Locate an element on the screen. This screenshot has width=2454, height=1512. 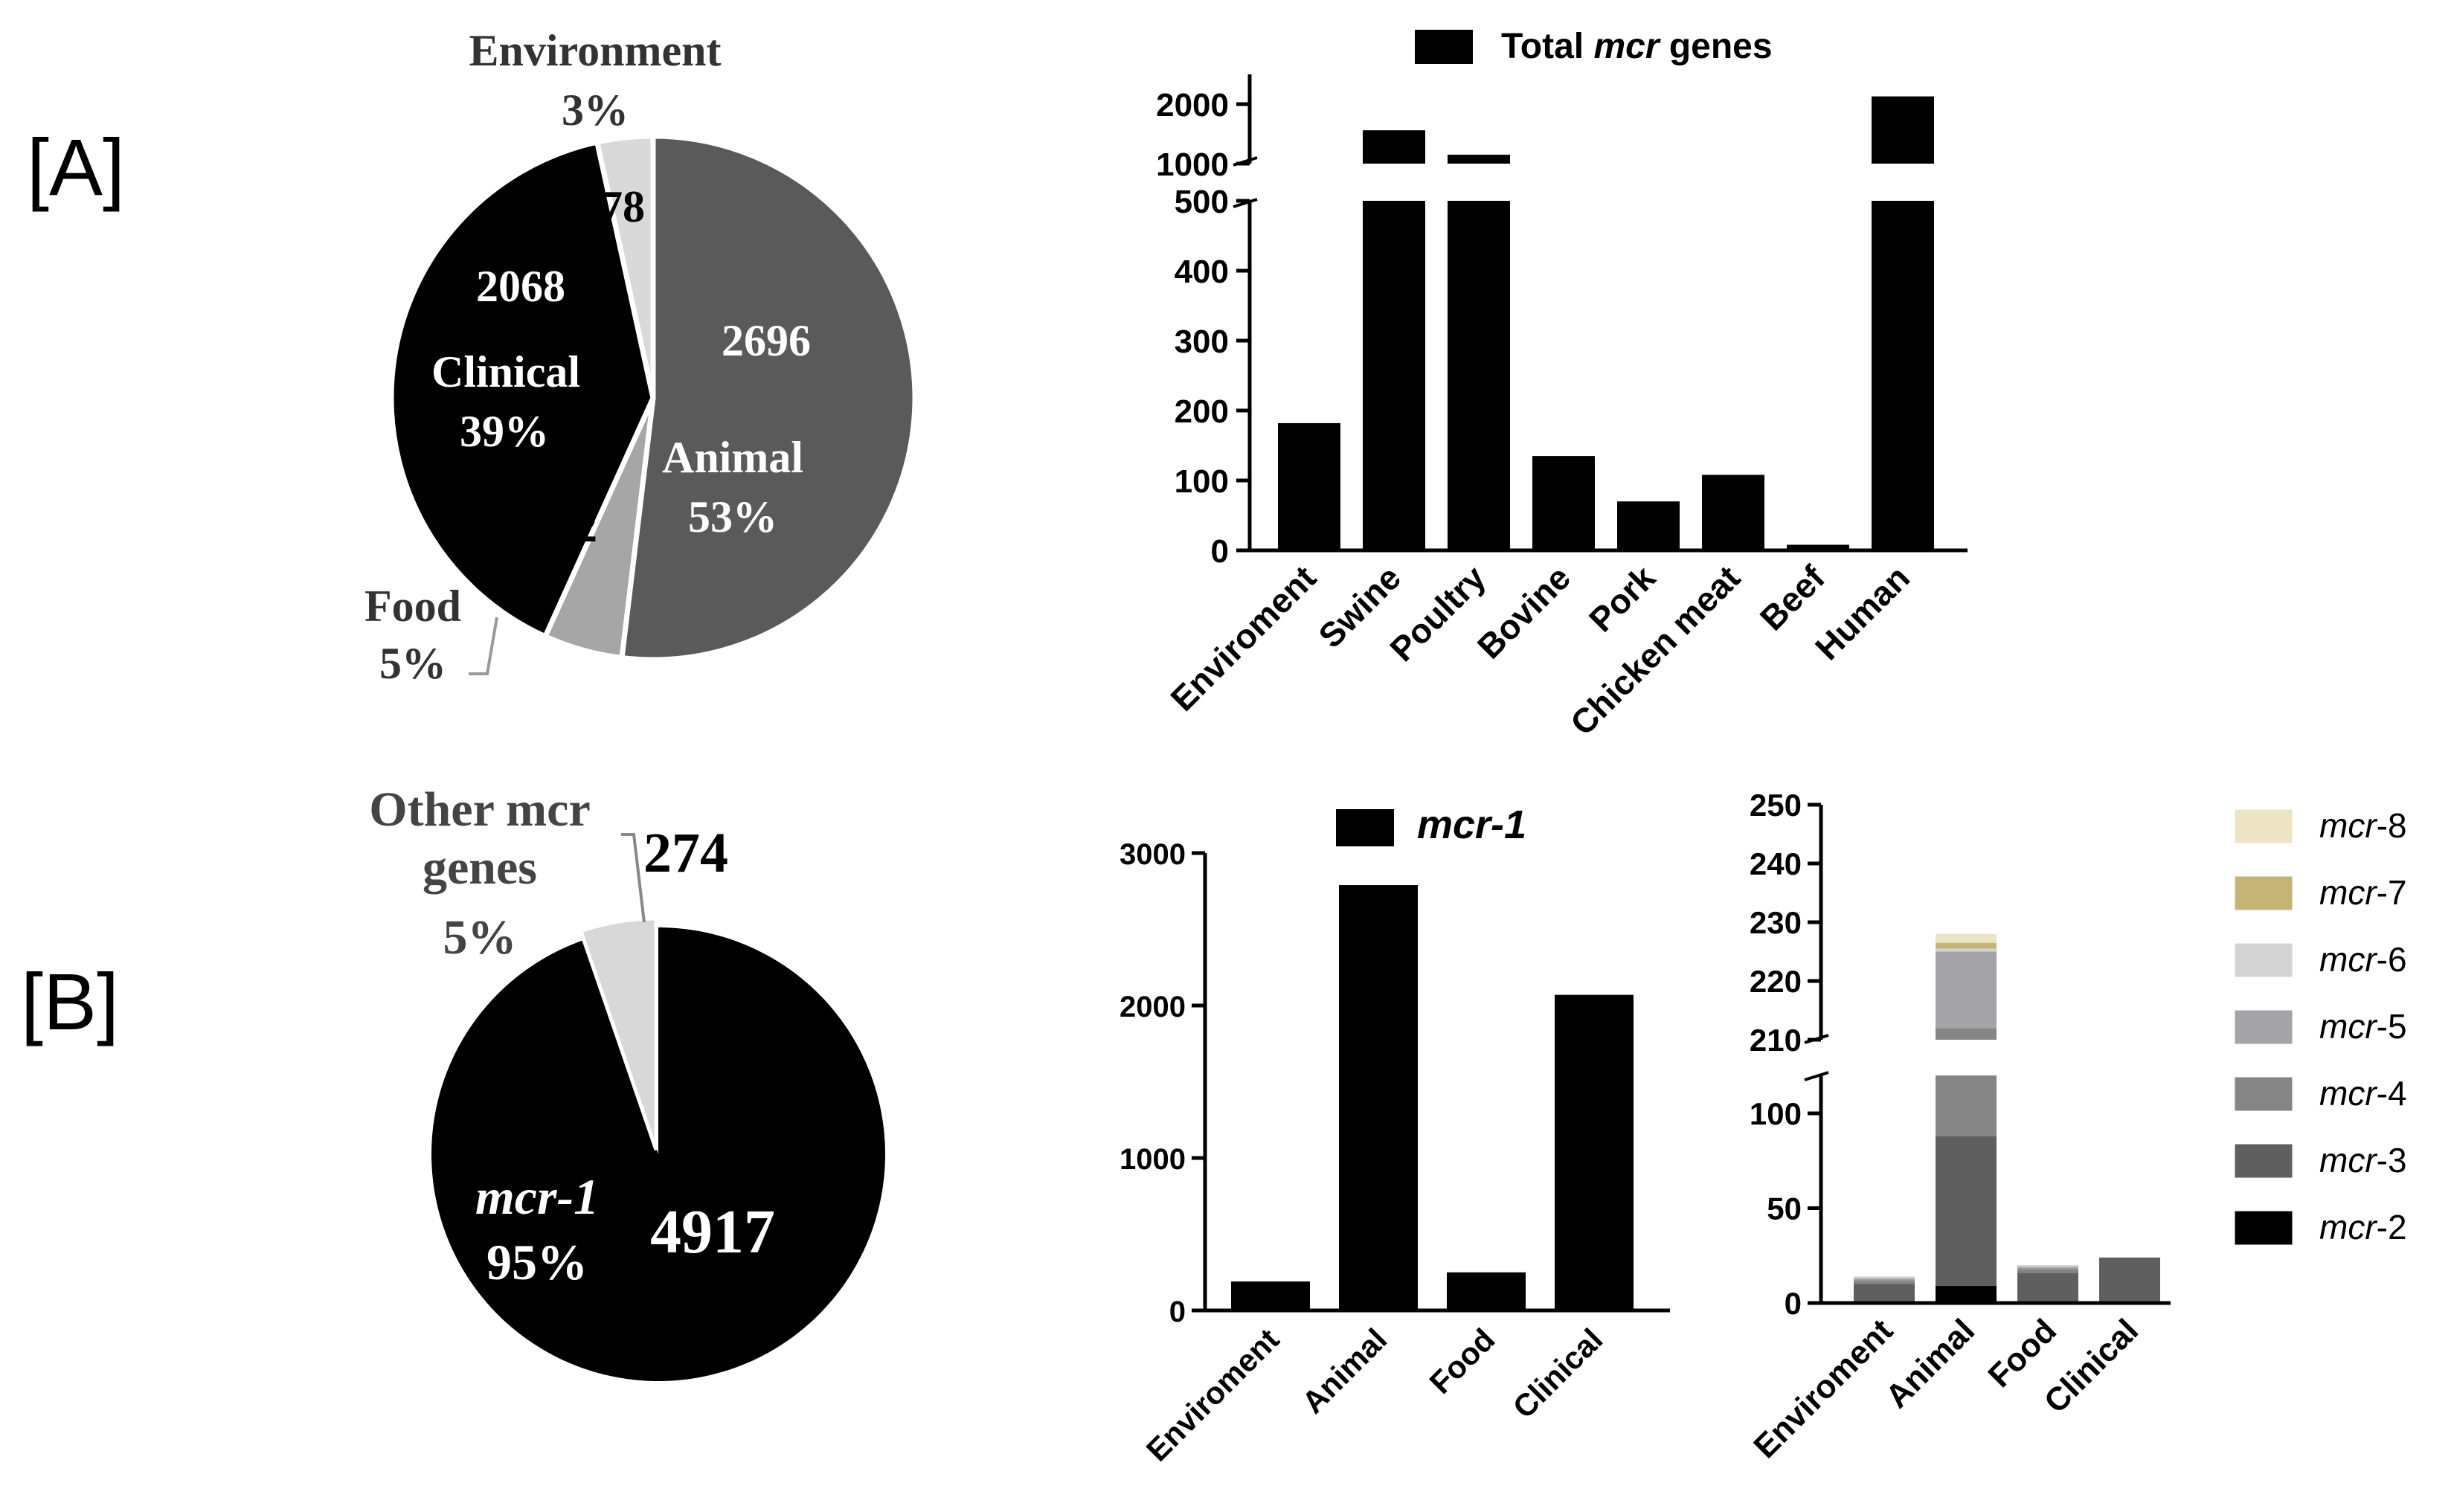
slice-pct-animal: 53% is located at coordinates (732, 516).